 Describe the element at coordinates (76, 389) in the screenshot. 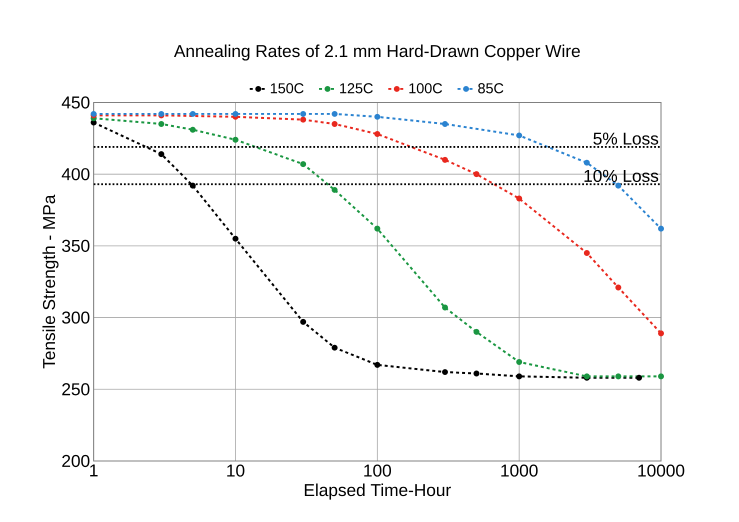

I see `y-tick-label: 250` at that location.